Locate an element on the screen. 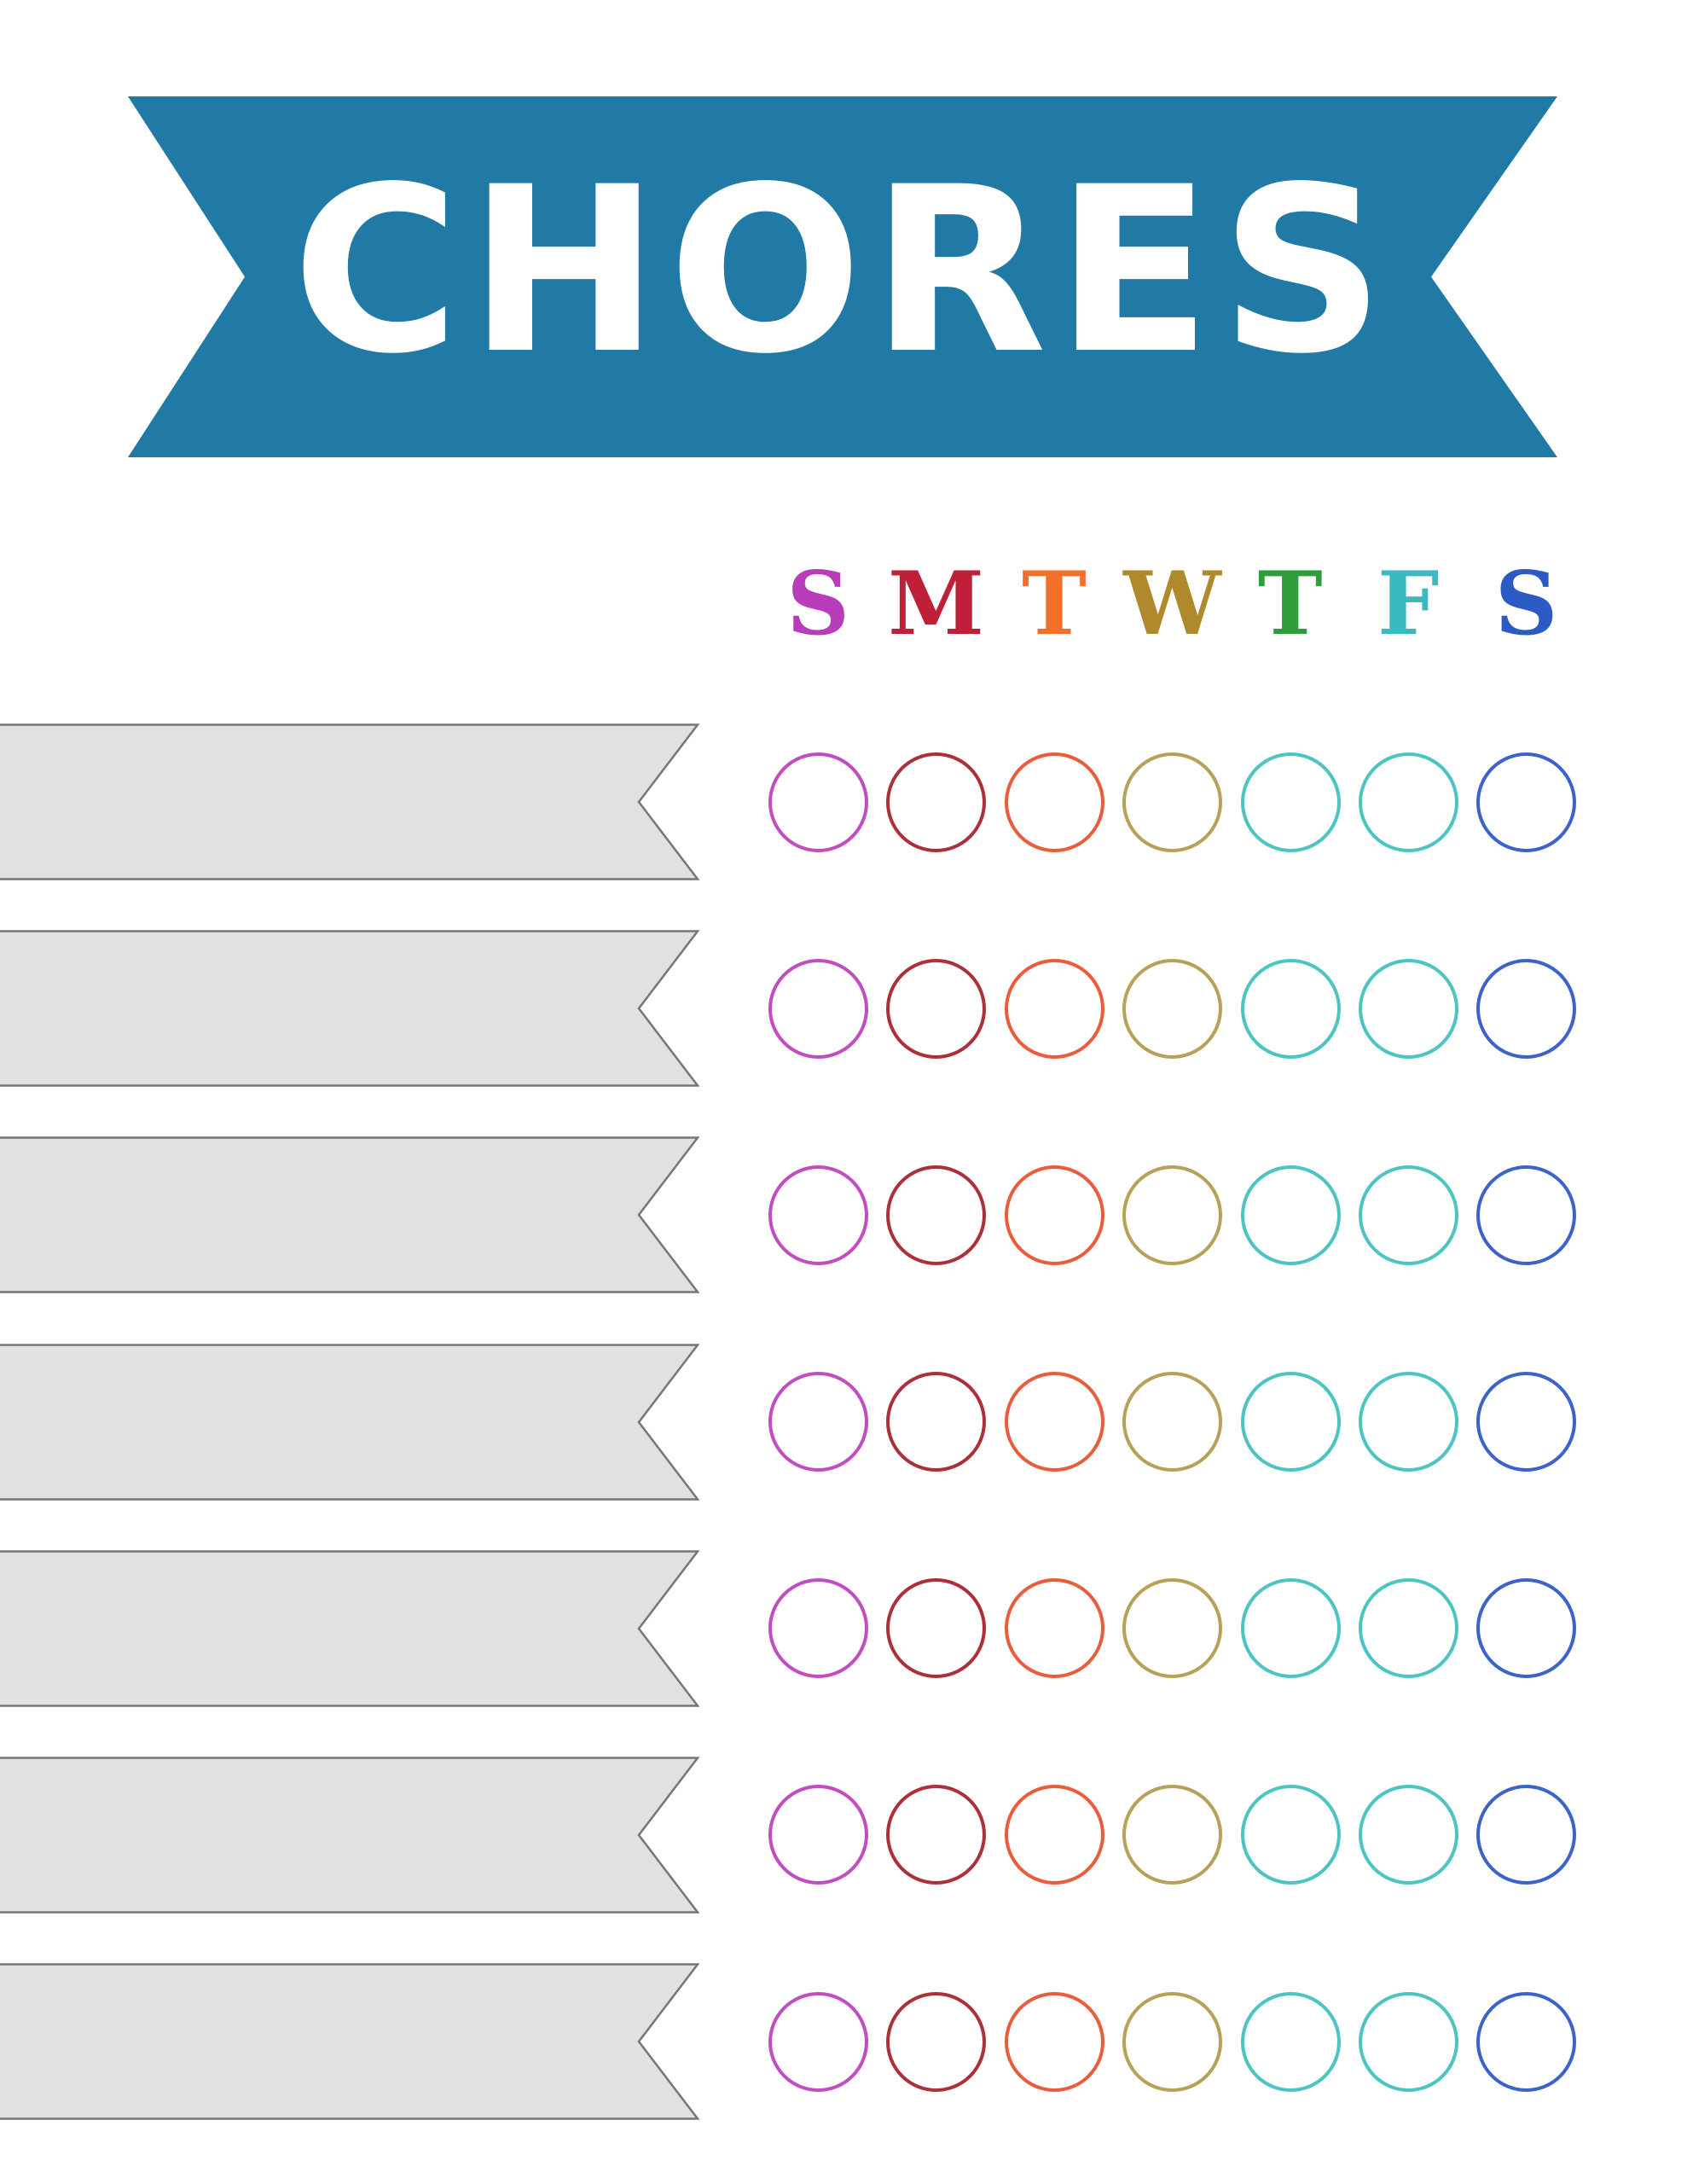 The height and width of the screenshot is (2184, 1687). day-letter-wednesday: W is located at coordinates (1172, 603).